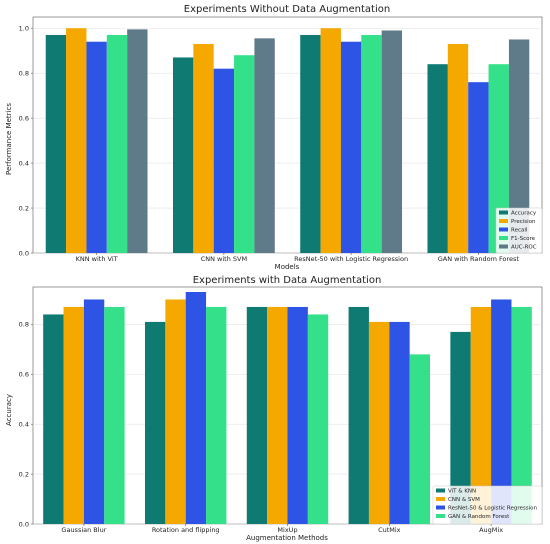 This screenshot has height=544, width=550. I want to click on y-tick-label: 1.0, so click(24, 29).